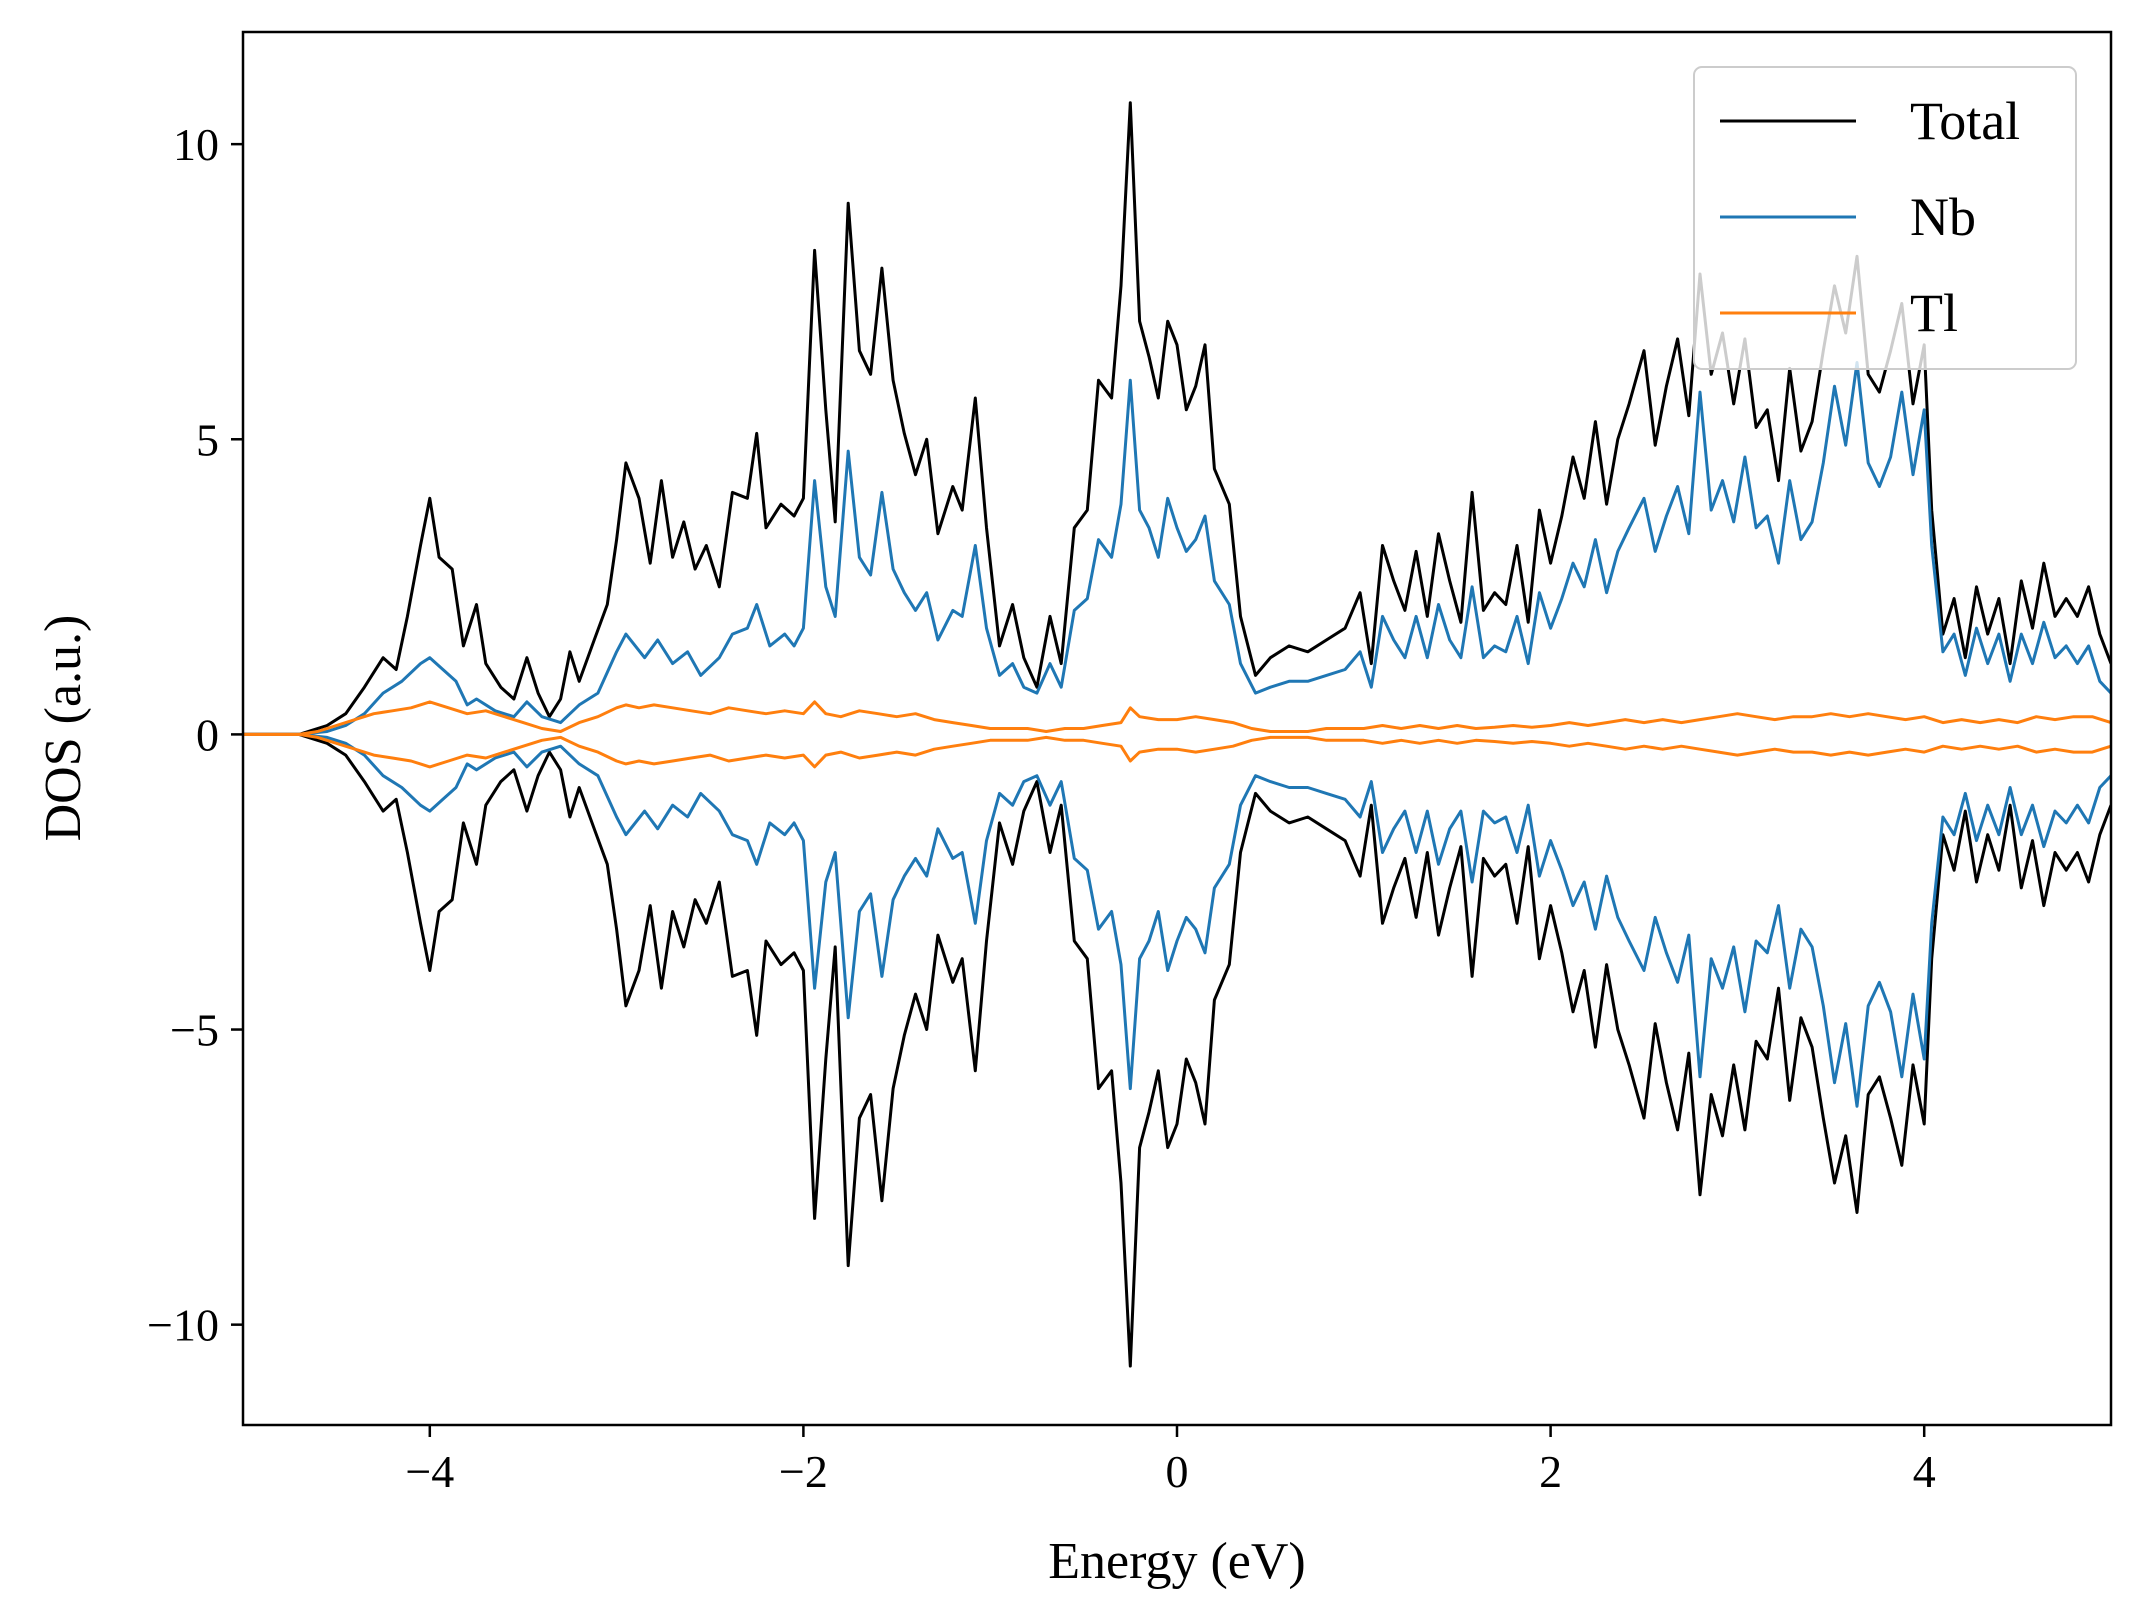  Describe the element at coordinates (63, 728) in the screenshot. I see `y-axis-label: DOS (a.u.)` at that location.